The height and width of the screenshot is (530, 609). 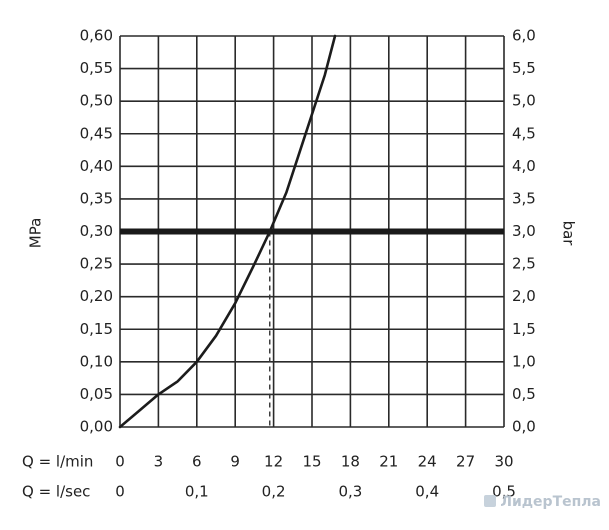 I want to click on x-tick-label: 0,1, so click(x=197, y=492).